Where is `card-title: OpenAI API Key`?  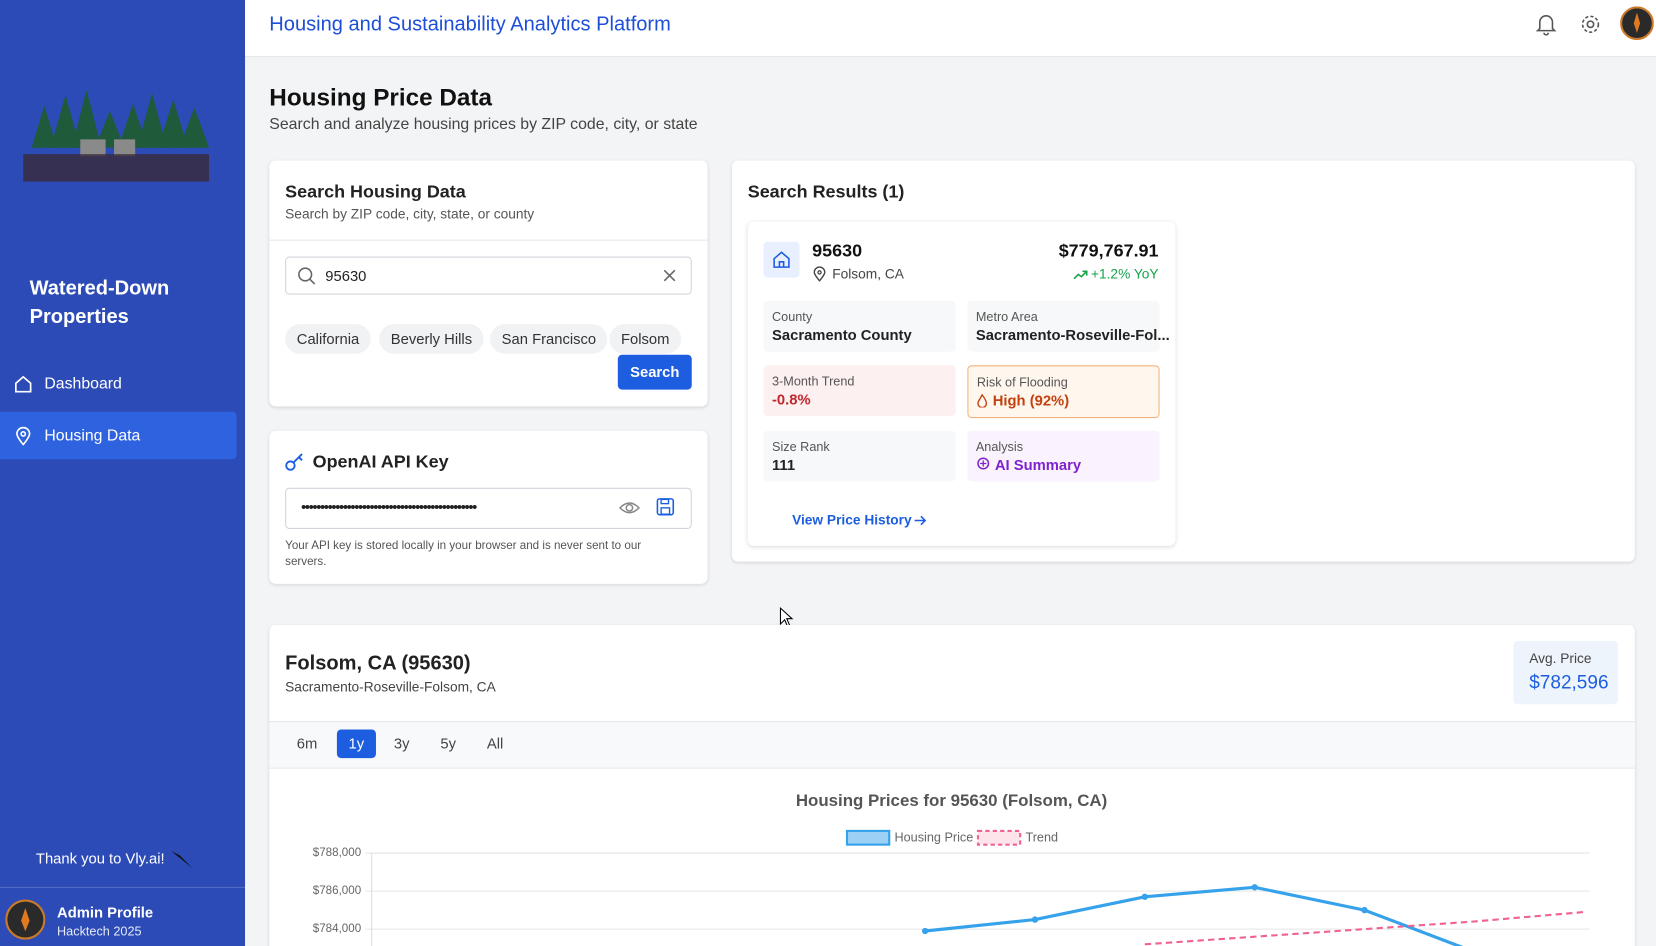
card-title: OpenAI API Key is located at coordinates (380, 461).